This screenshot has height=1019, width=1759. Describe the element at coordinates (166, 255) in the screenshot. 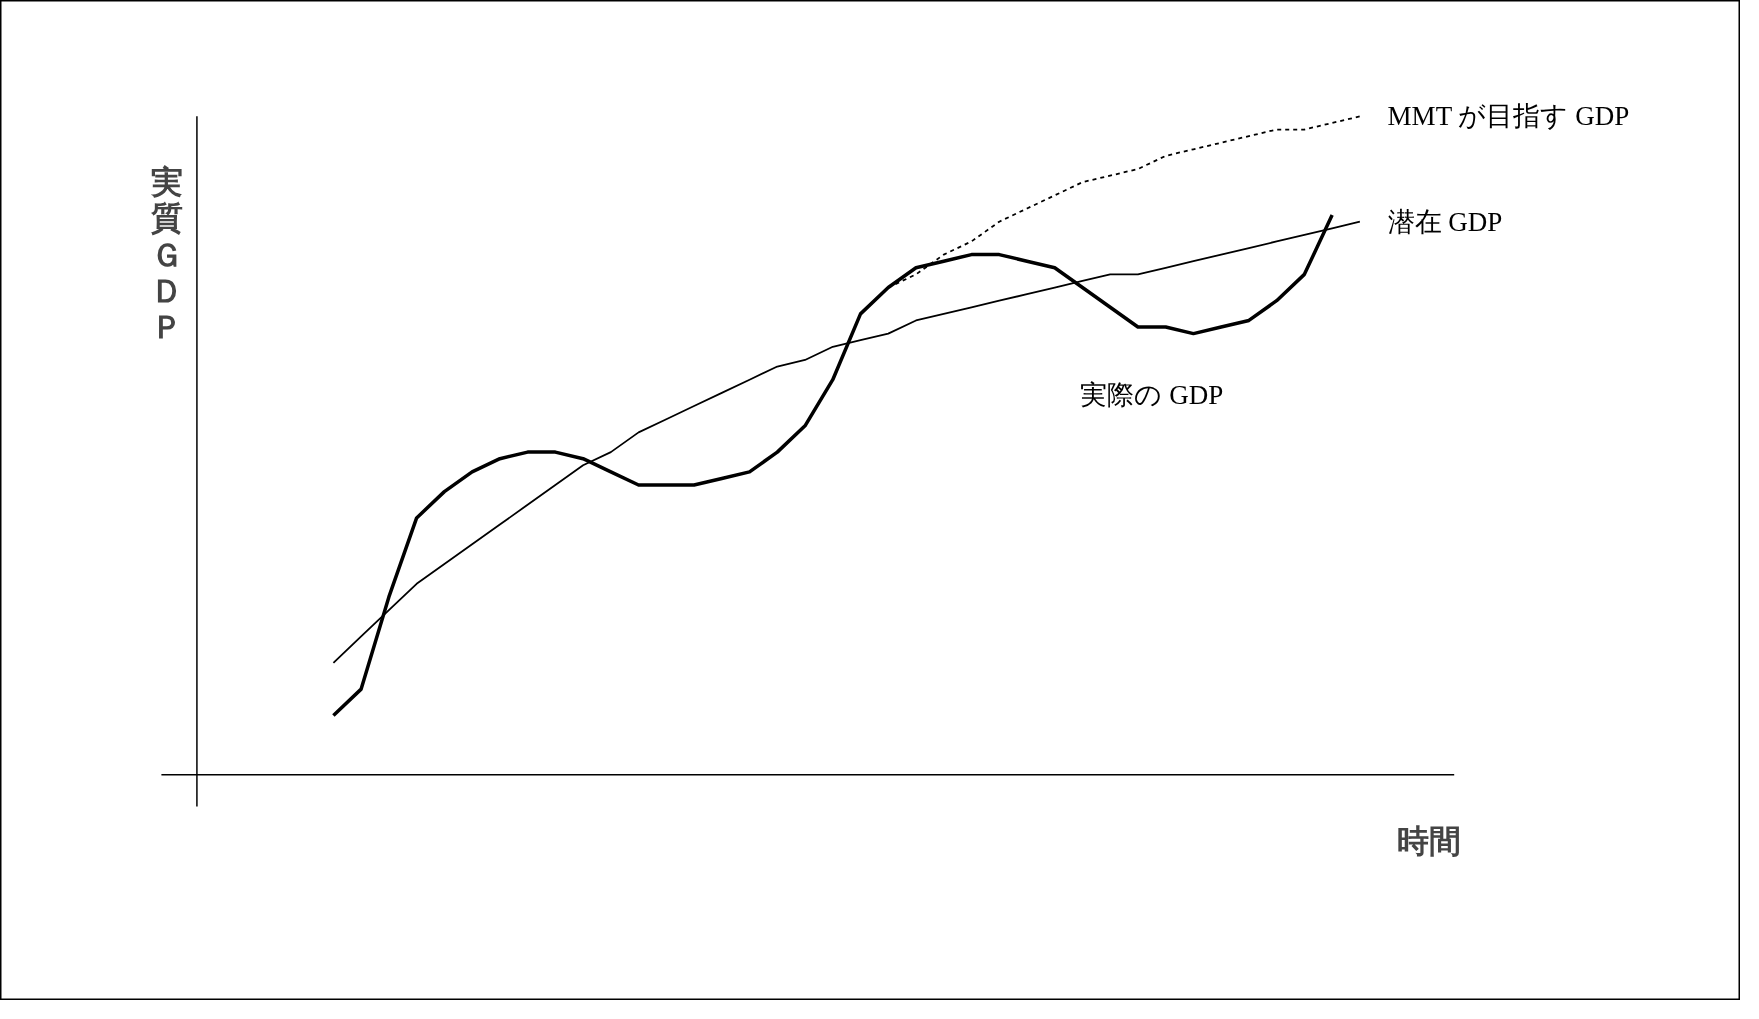

I see `y-axis-title: 実質ＧＤＰ` at that location.